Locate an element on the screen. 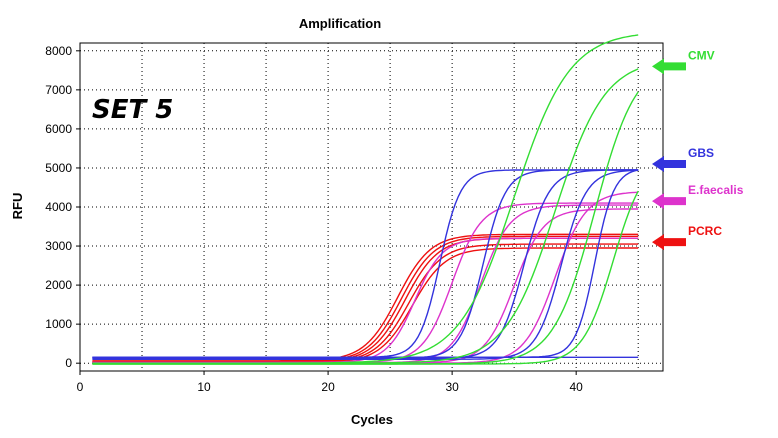 The width and height of the screenshot is (778, 438). y-axis-ticks: 0 1000 2000 3000 4000 5000 6000 7000 8000 is located at coordinates (62, 207).